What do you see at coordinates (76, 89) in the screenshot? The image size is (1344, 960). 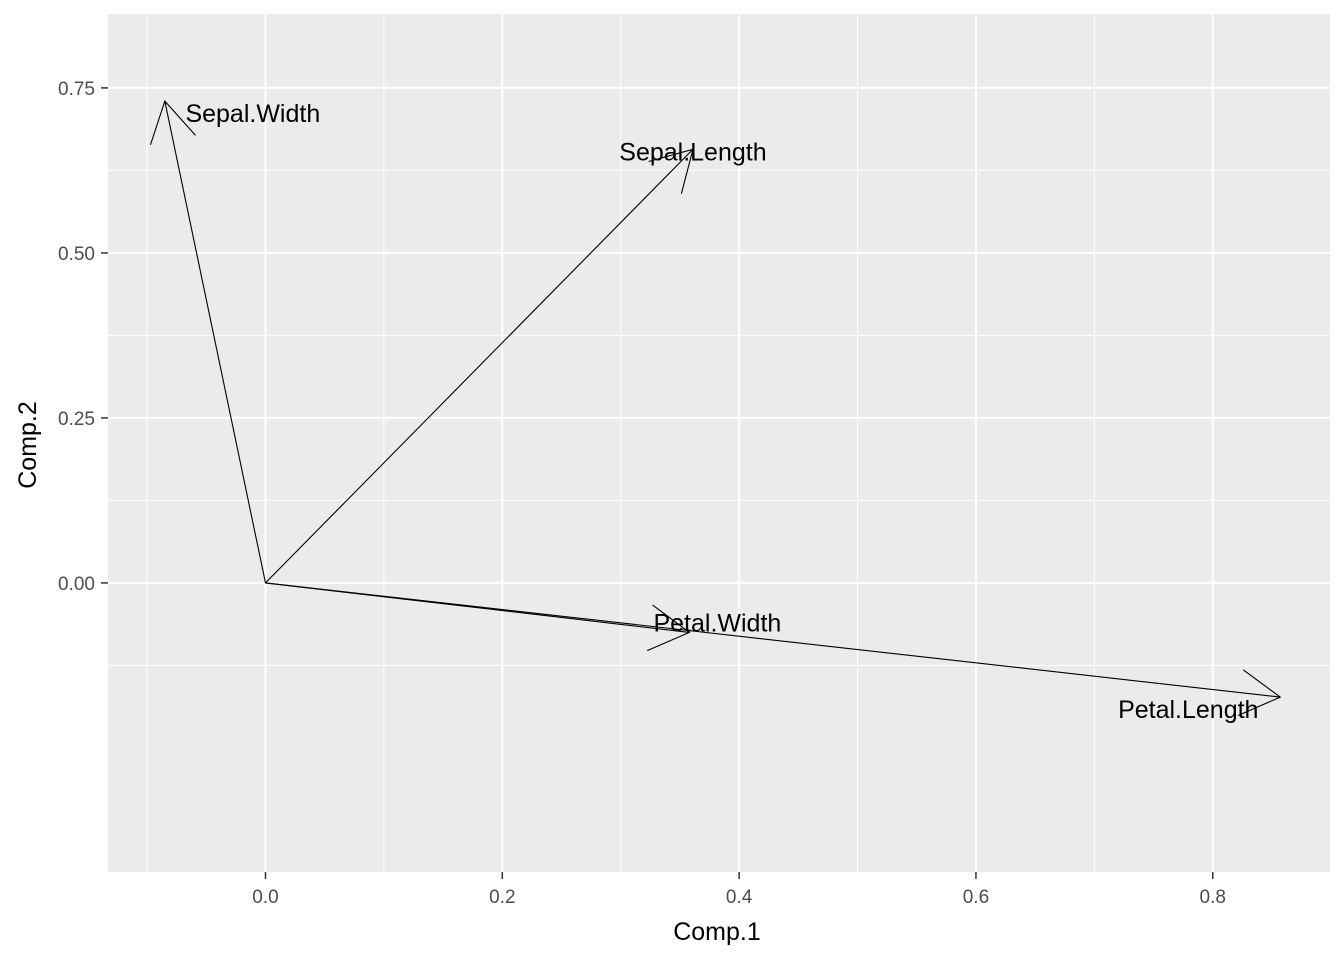 I see `y-tick-label: 0.75` at bounding box center [76, 89].